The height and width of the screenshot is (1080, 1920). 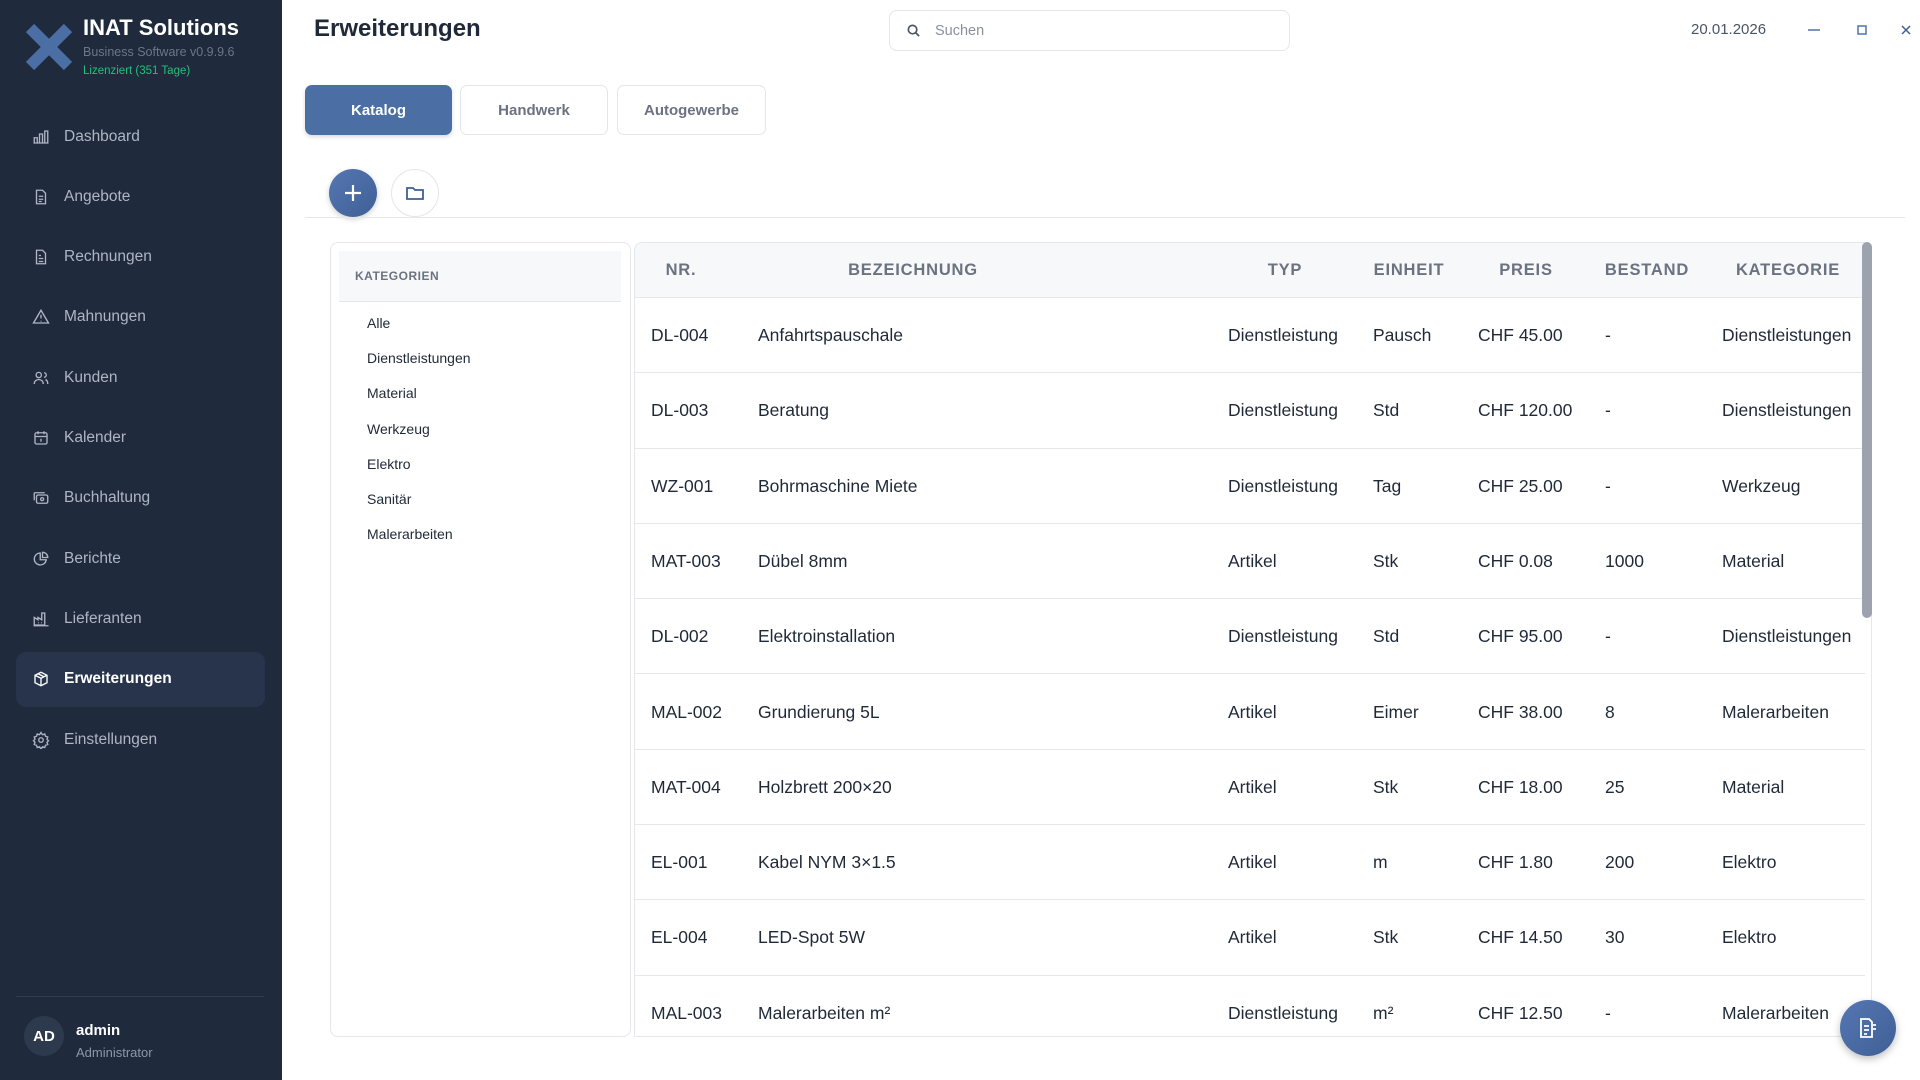 What do you see at coordinates (1868, 1028) in the screenshot?
I see `document-fab-button` at bounding box center [1868, 1028].